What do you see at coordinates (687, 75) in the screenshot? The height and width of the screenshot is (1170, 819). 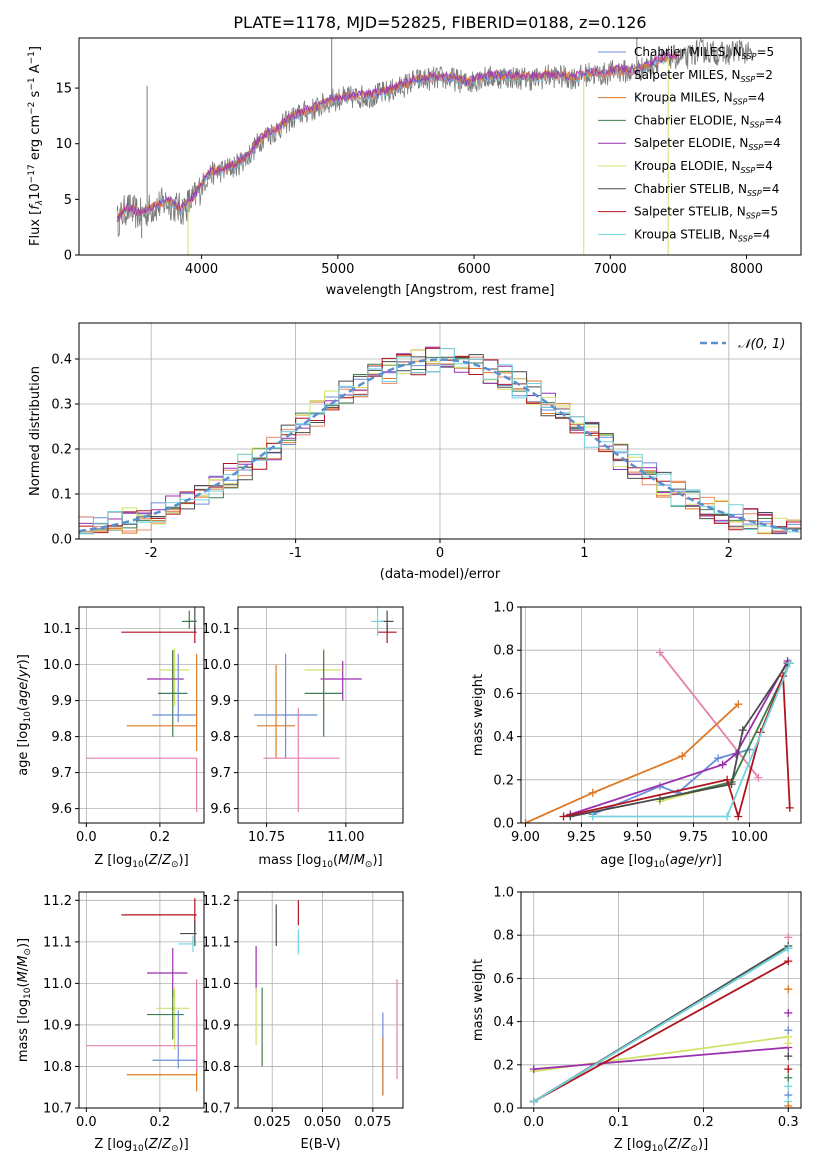 I see `legend-text: Salpeter MILES, N` at bounding box center [687, 75].